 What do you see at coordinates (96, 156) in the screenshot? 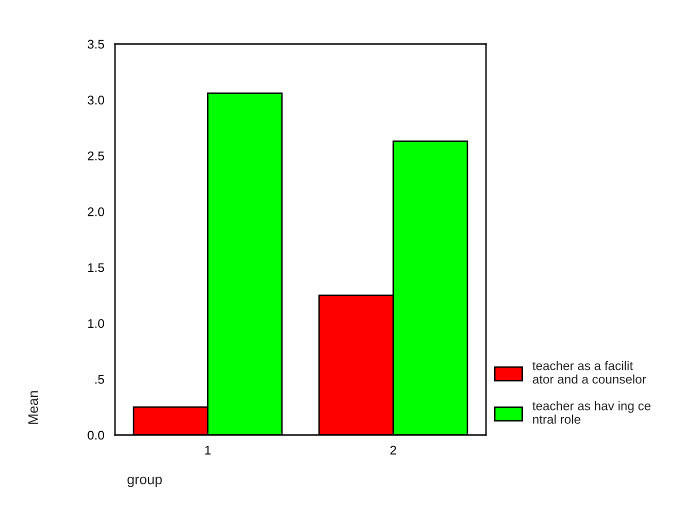
I see `y-tick-label: 2.5` at bounding box center [96, 156].